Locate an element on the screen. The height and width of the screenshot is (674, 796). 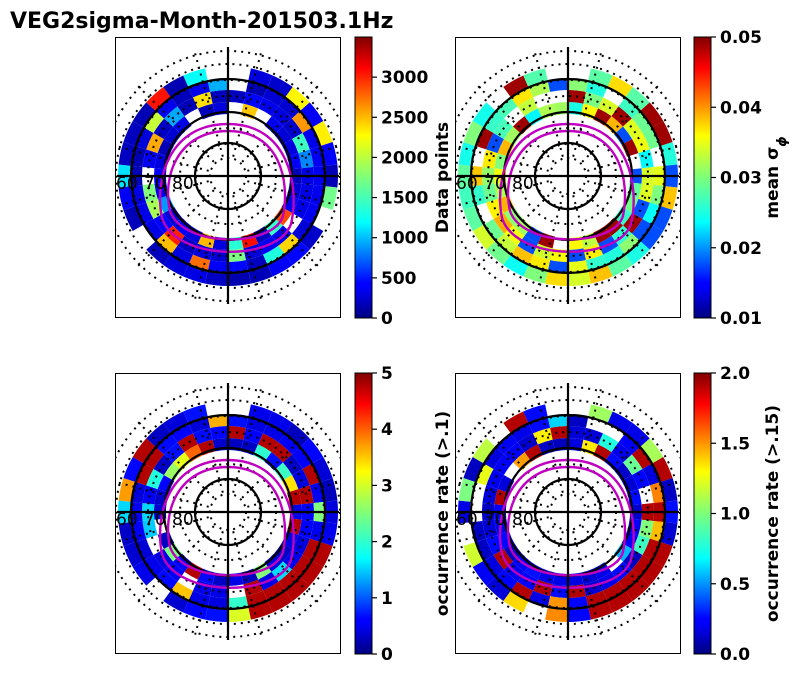
colorbar-tick-label: 3000 is located at coordinates (404, 78).